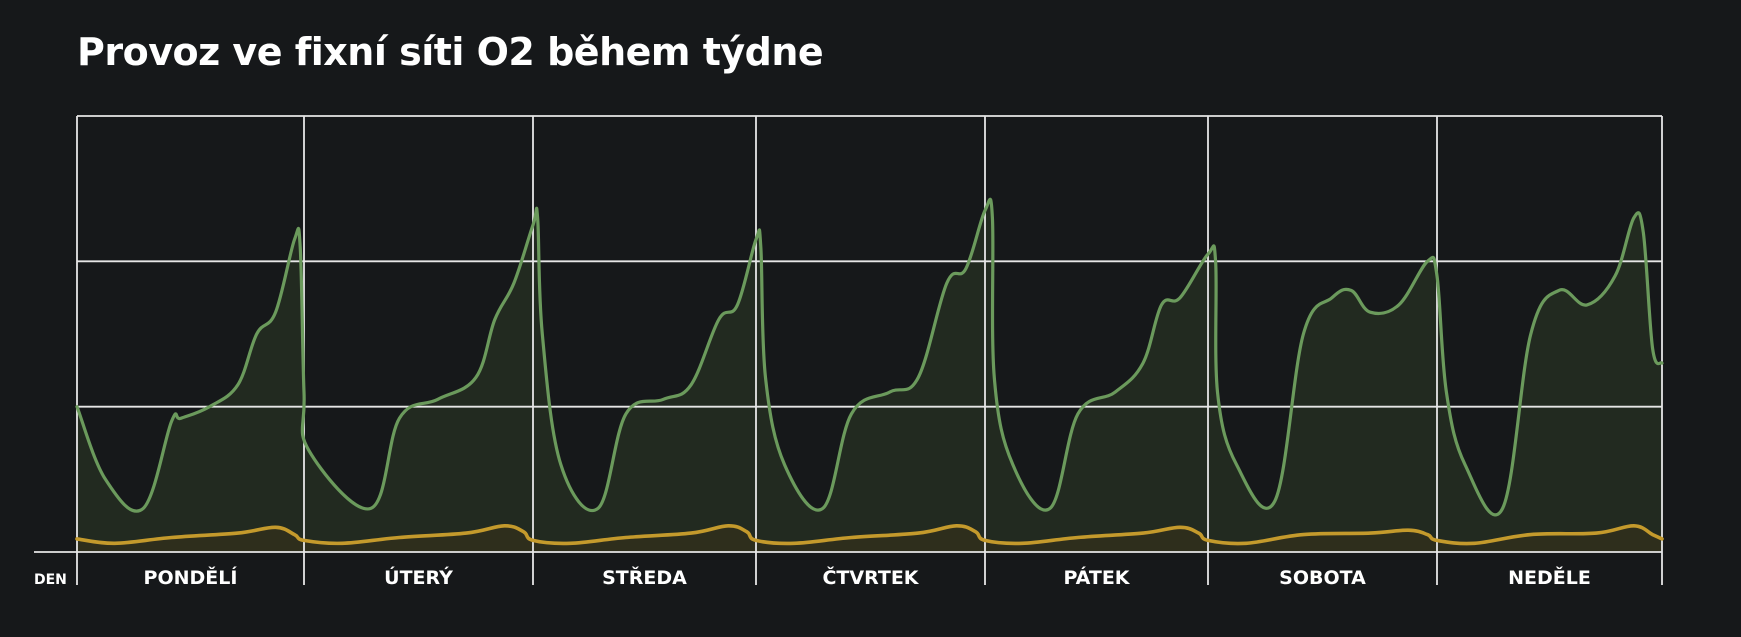 Image resolution: width=1741 pixels, height=637 pixels. Describe the element at coordinates (418, 577) in the screenshot. I see `x-tick-label: ÚTERÝ` at that location.